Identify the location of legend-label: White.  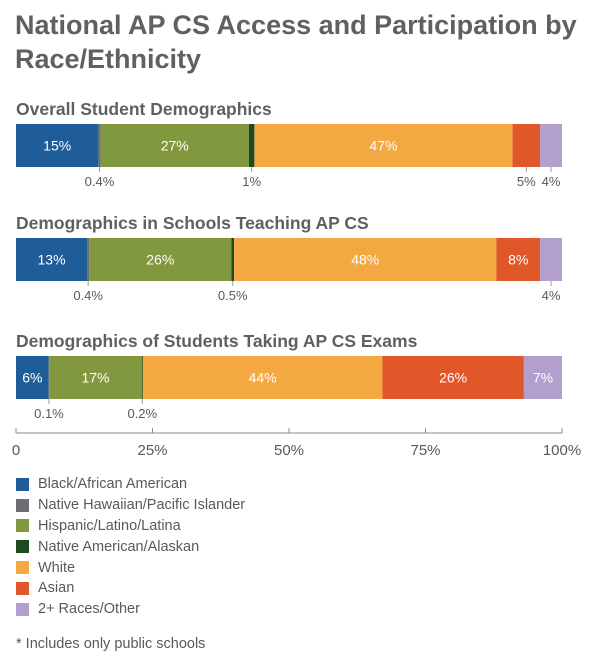
(57, 567).